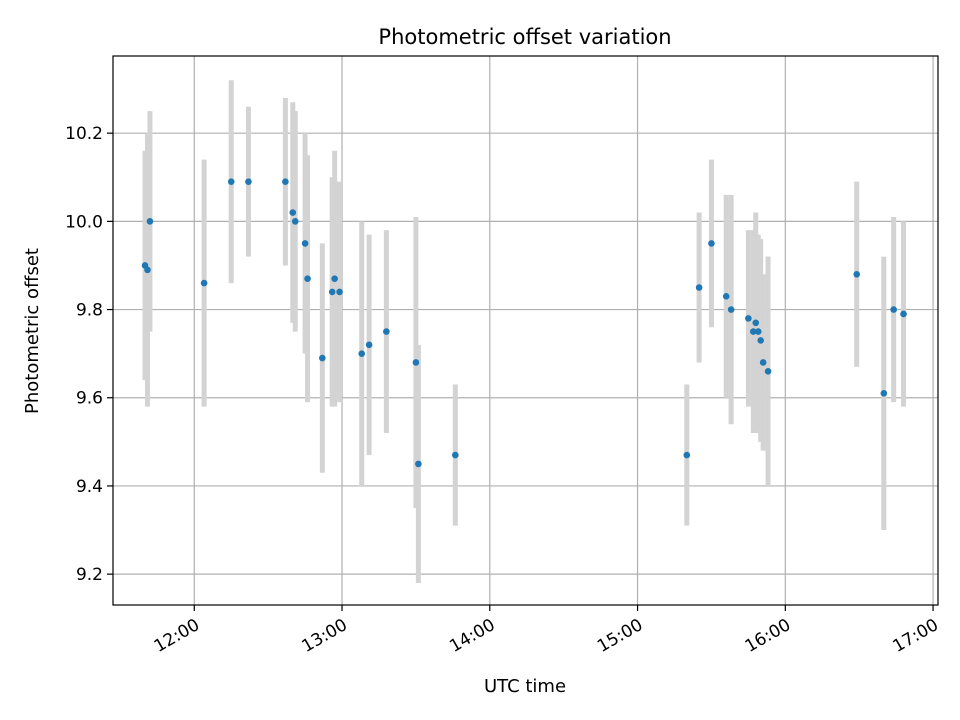 This screenshot has height=720, width=960. I want to click on y-axis-ticks: 9.2 9.4 9.6 9.8 10.0 10.2, so click(89, 354).